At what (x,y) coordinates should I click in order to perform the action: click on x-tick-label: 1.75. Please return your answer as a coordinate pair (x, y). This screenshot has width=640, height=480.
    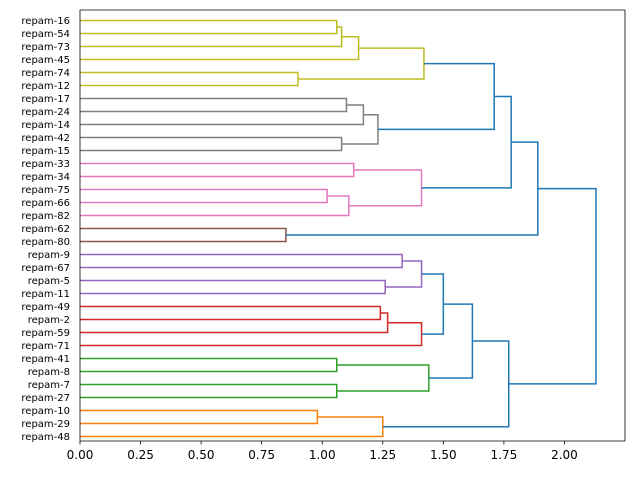
    Looking at the image, I should click on (504, 455).